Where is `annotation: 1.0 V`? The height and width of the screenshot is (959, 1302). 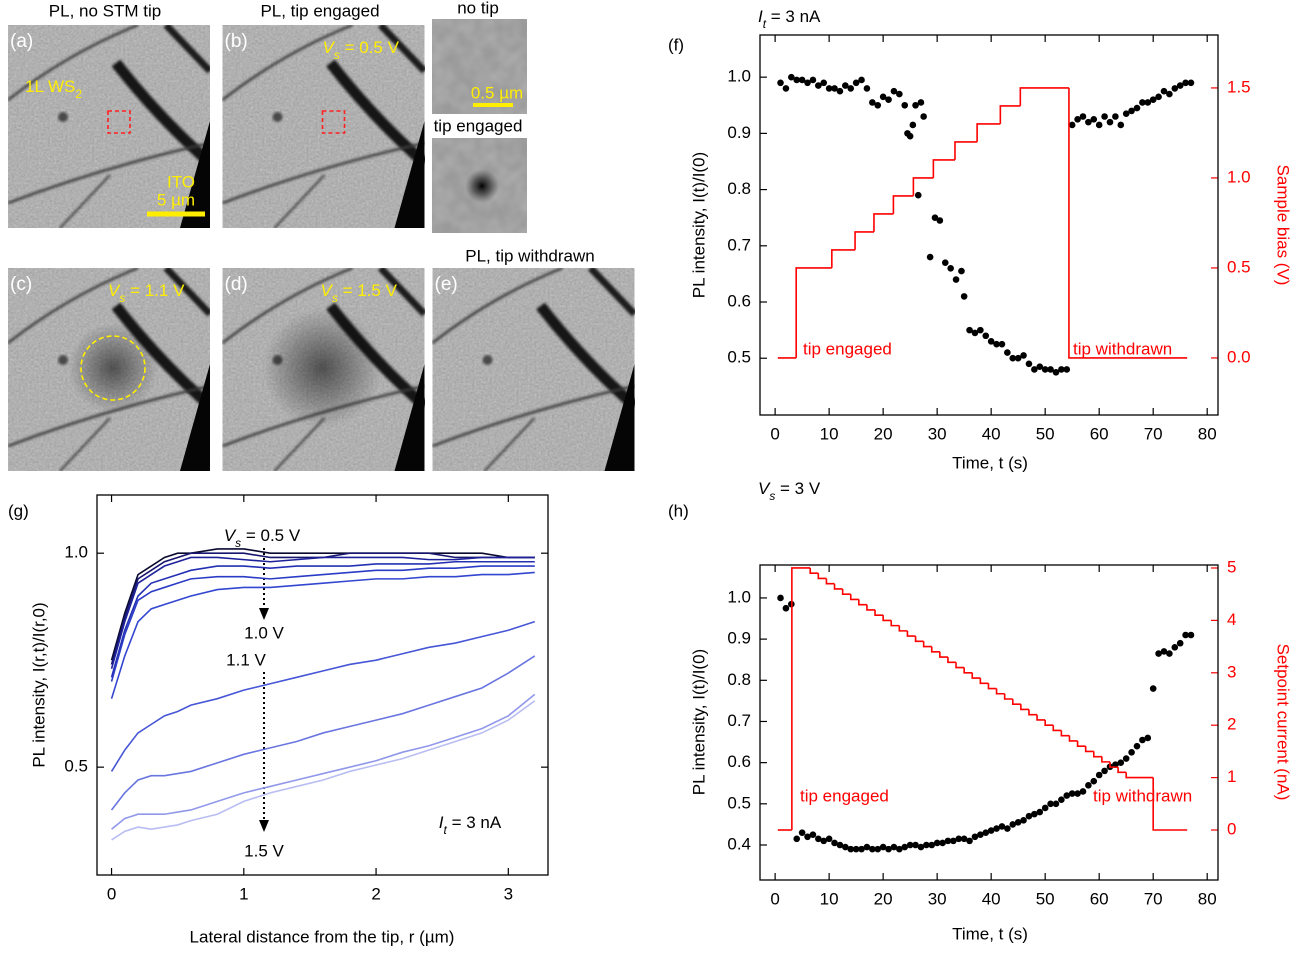 annotation: 1.0 V is located at coordinates (264, 632).